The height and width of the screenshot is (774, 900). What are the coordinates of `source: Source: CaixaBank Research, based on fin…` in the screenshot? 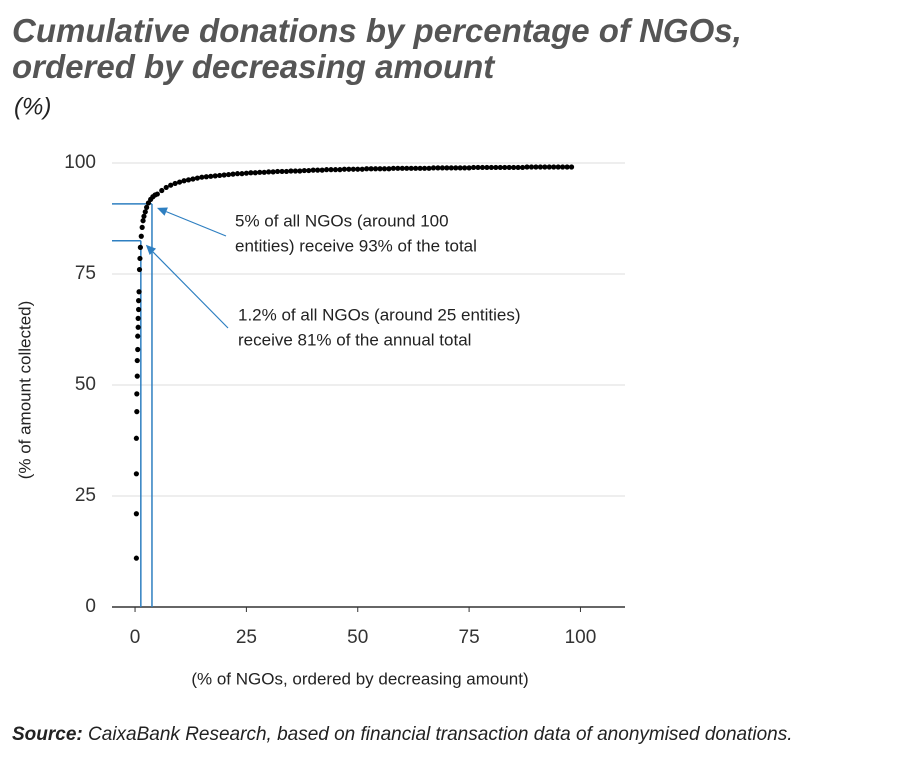 It's located at (402, 734).